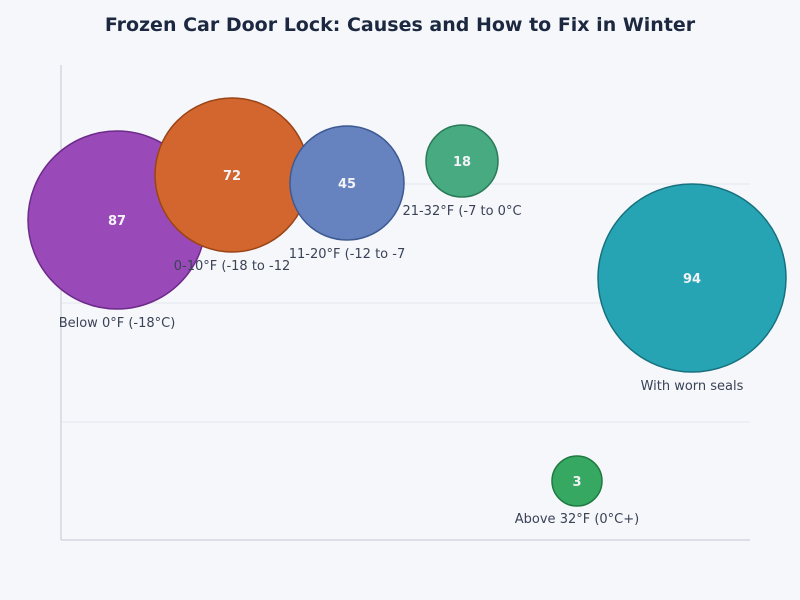 The height and width of the screenshot is (600, 800). I want to click on bubble-value: 87, so click(117, 221).